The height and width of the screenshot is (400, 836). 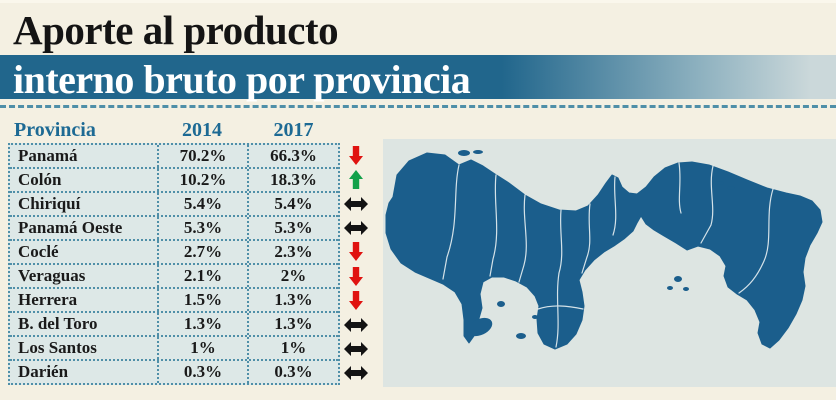 What do you see at coordinates (356, 179) in the screenshot?
I see `trend-up-icon` at bounding box center [356, 179].